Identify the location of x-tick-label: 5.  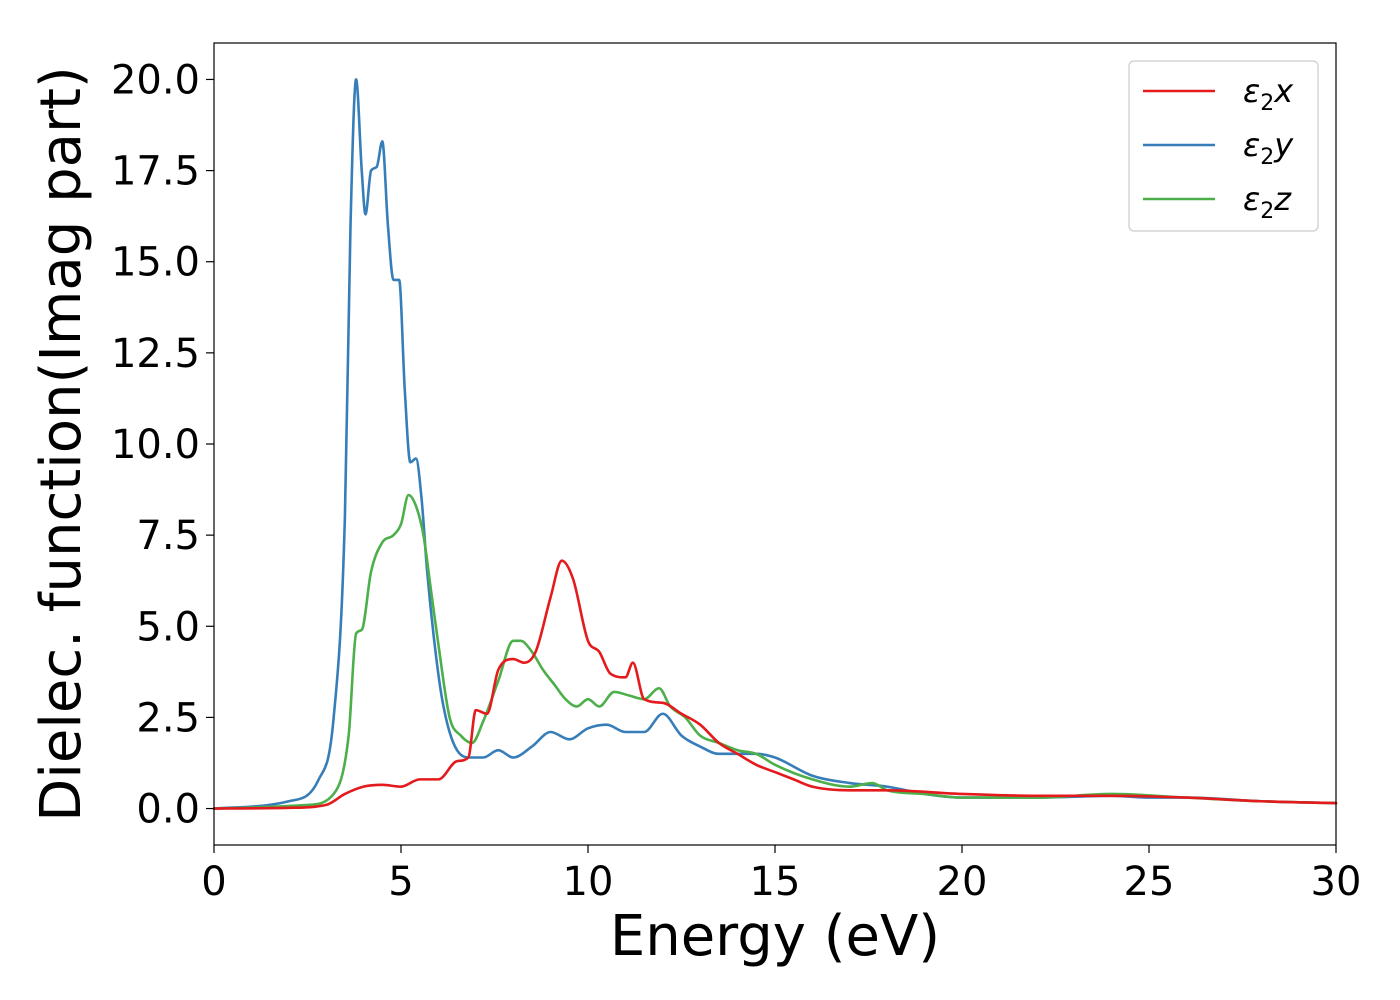
(400, 882).